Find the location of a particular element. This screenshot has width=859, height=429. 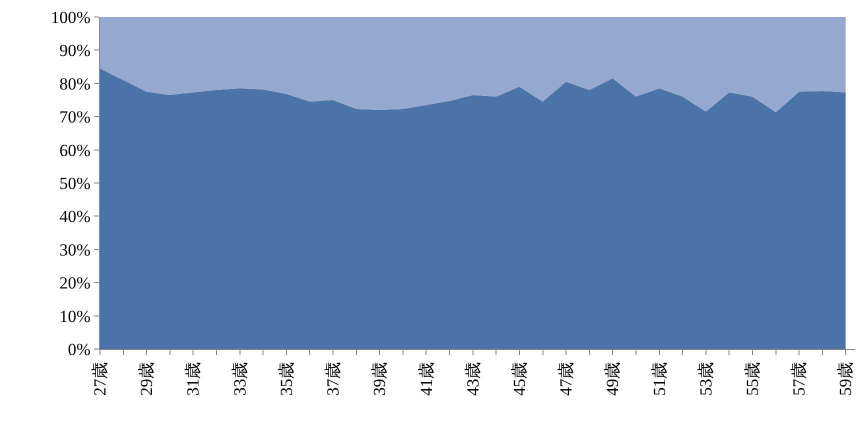

x-tick-label: 53歳 is located at coordinates (706, 379).